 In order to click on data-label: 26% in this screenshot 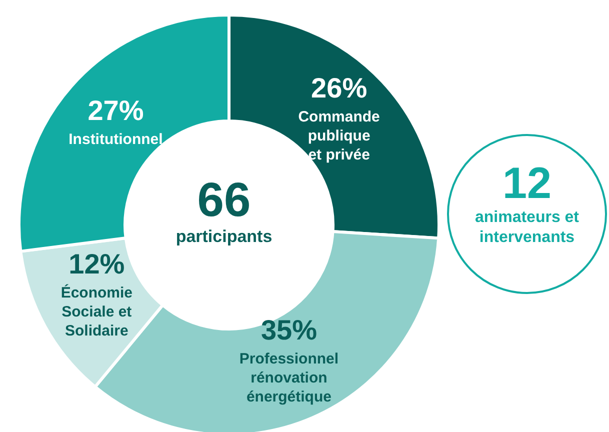, I will do `click(339, 88)`.